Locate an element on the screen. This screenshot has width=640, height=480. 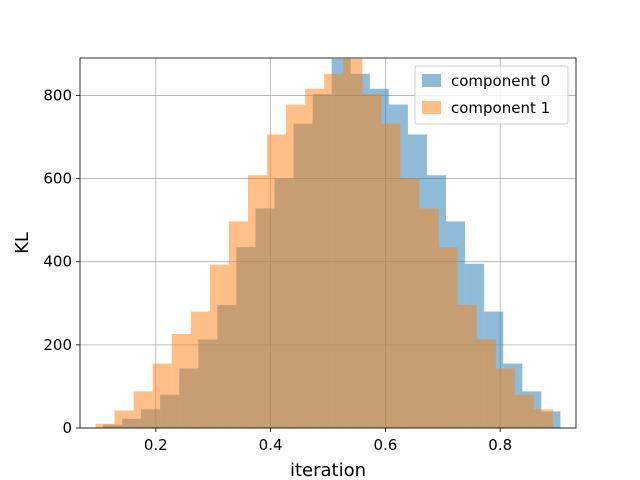
x-tick-label: 0.6 is located at coordinates (385, 445).